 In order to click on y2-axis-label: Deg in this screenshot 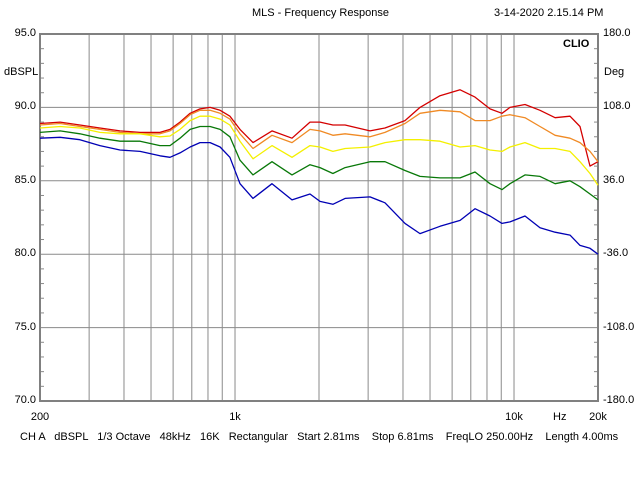, I will do `click(614, 72)`.